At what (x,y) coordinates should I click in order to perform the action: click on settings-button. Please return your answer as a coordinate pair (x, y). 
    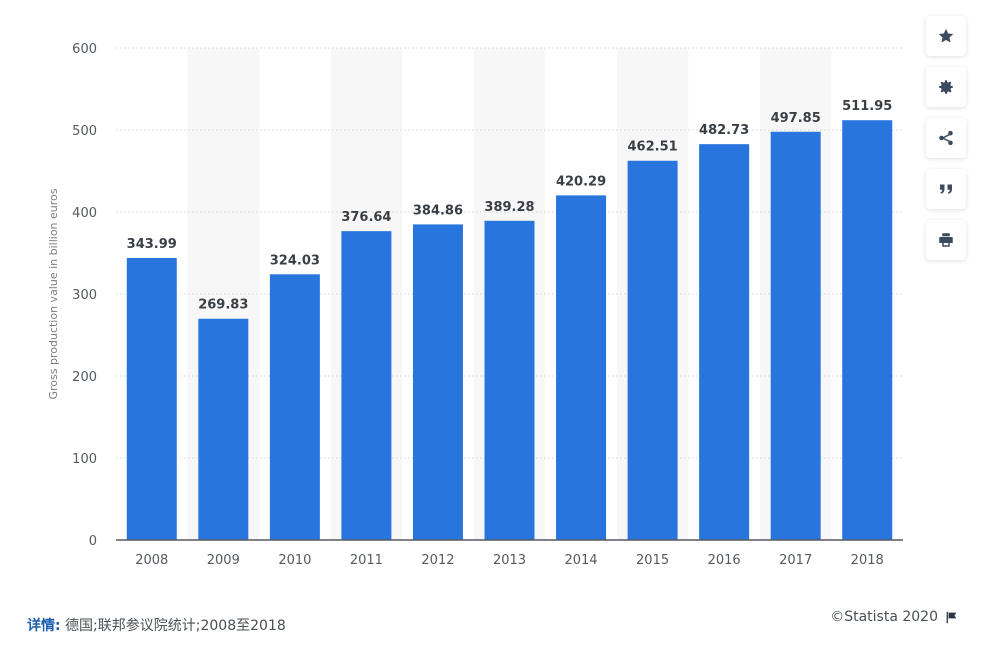
    Looking at the image, I should click on (946, 87).